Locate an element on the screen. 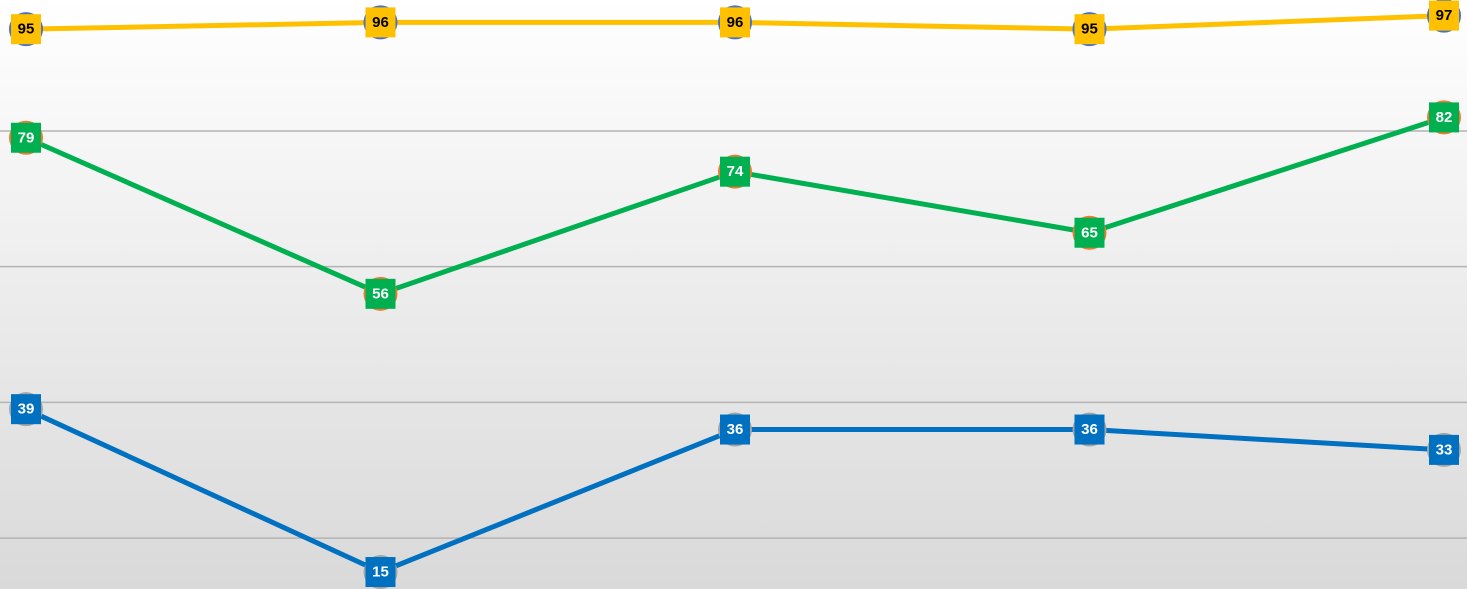 The image size is (1467, 589). data-label: 97 is located at coordinates (1444, 15).